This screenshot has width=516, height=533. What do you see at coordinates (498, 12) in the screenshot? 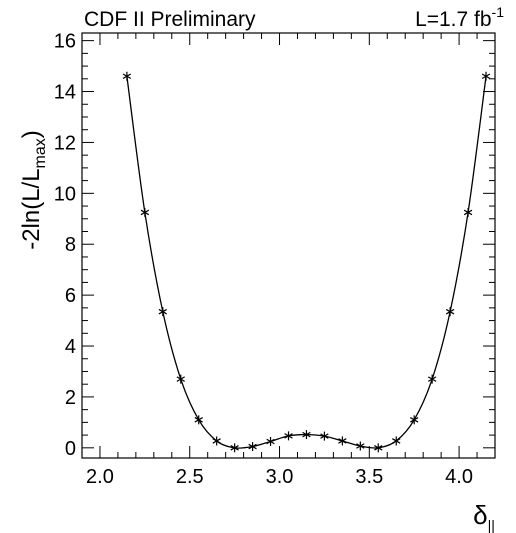
I see `luminosity-superscript: -1` at bounding box center [498, 12].